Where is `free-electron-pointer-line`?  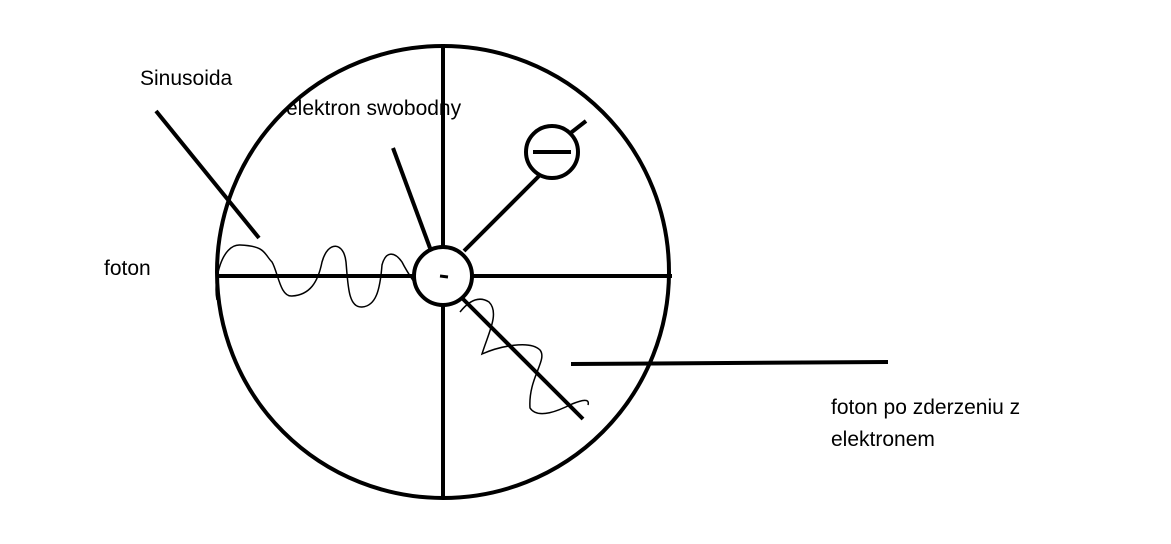
free-electron-pointer-line is located at coordinates (411, 198).